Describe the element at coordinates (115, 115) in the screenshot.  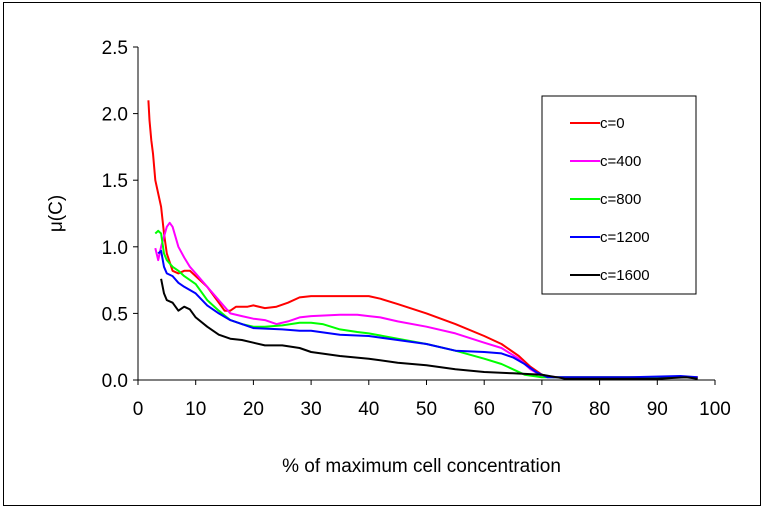
I see `y-tick-label: 2.0` at that location.